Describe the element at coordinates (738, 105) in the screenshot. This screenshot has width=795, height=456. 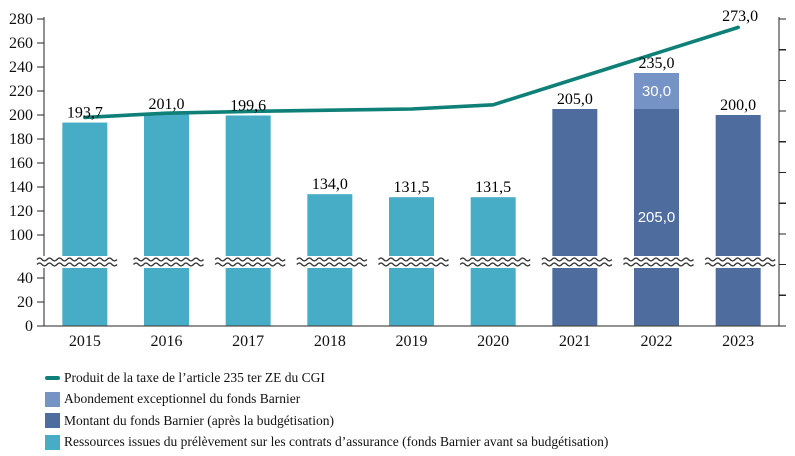
I see `bar-value-label: 200,0` at that location.